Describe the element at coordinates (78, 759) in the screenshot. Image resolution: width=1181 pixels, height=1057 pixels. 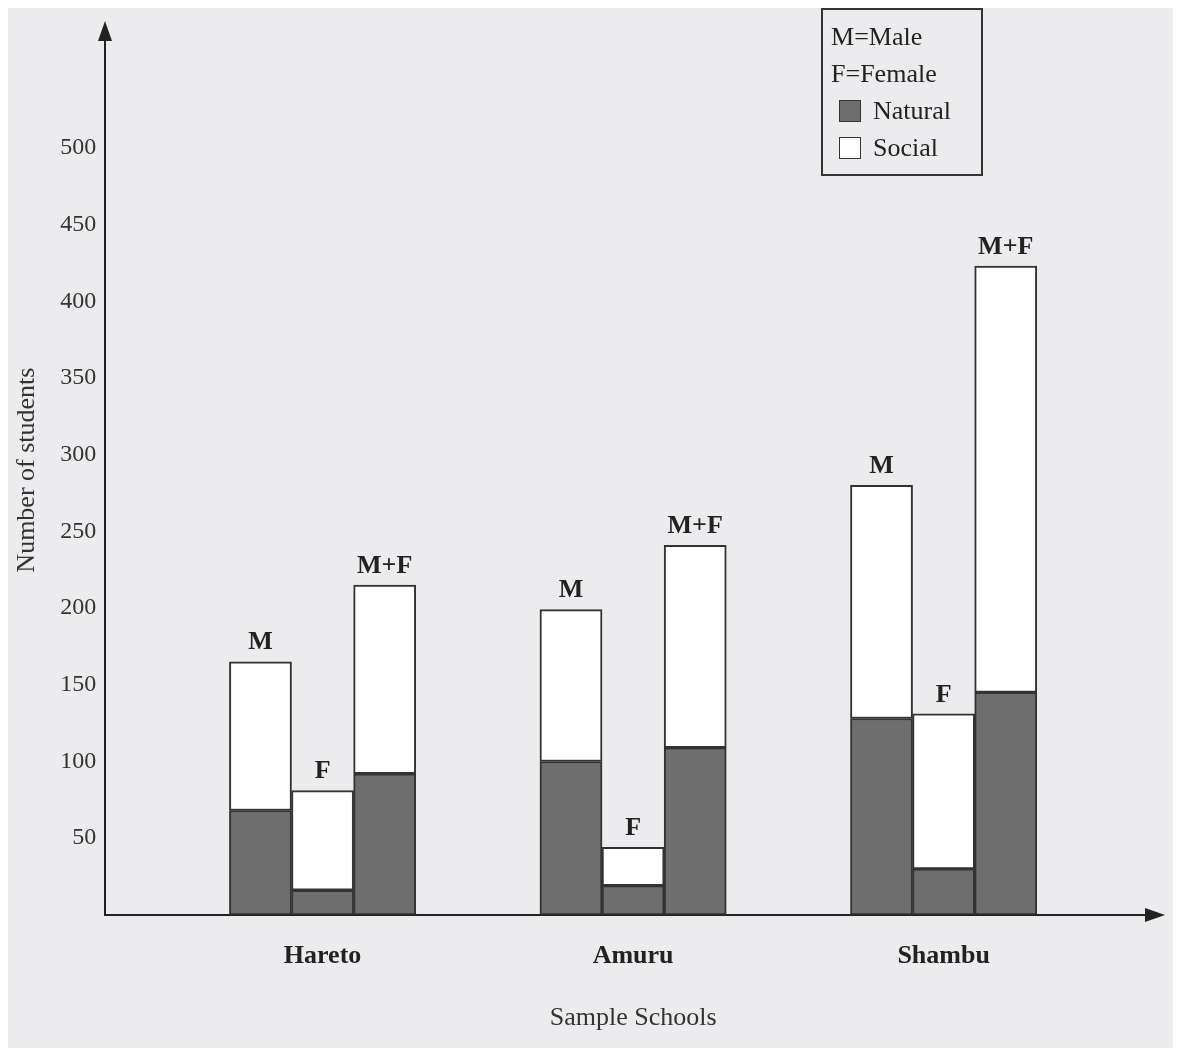
I see `y-tick-label: 100` at that location.